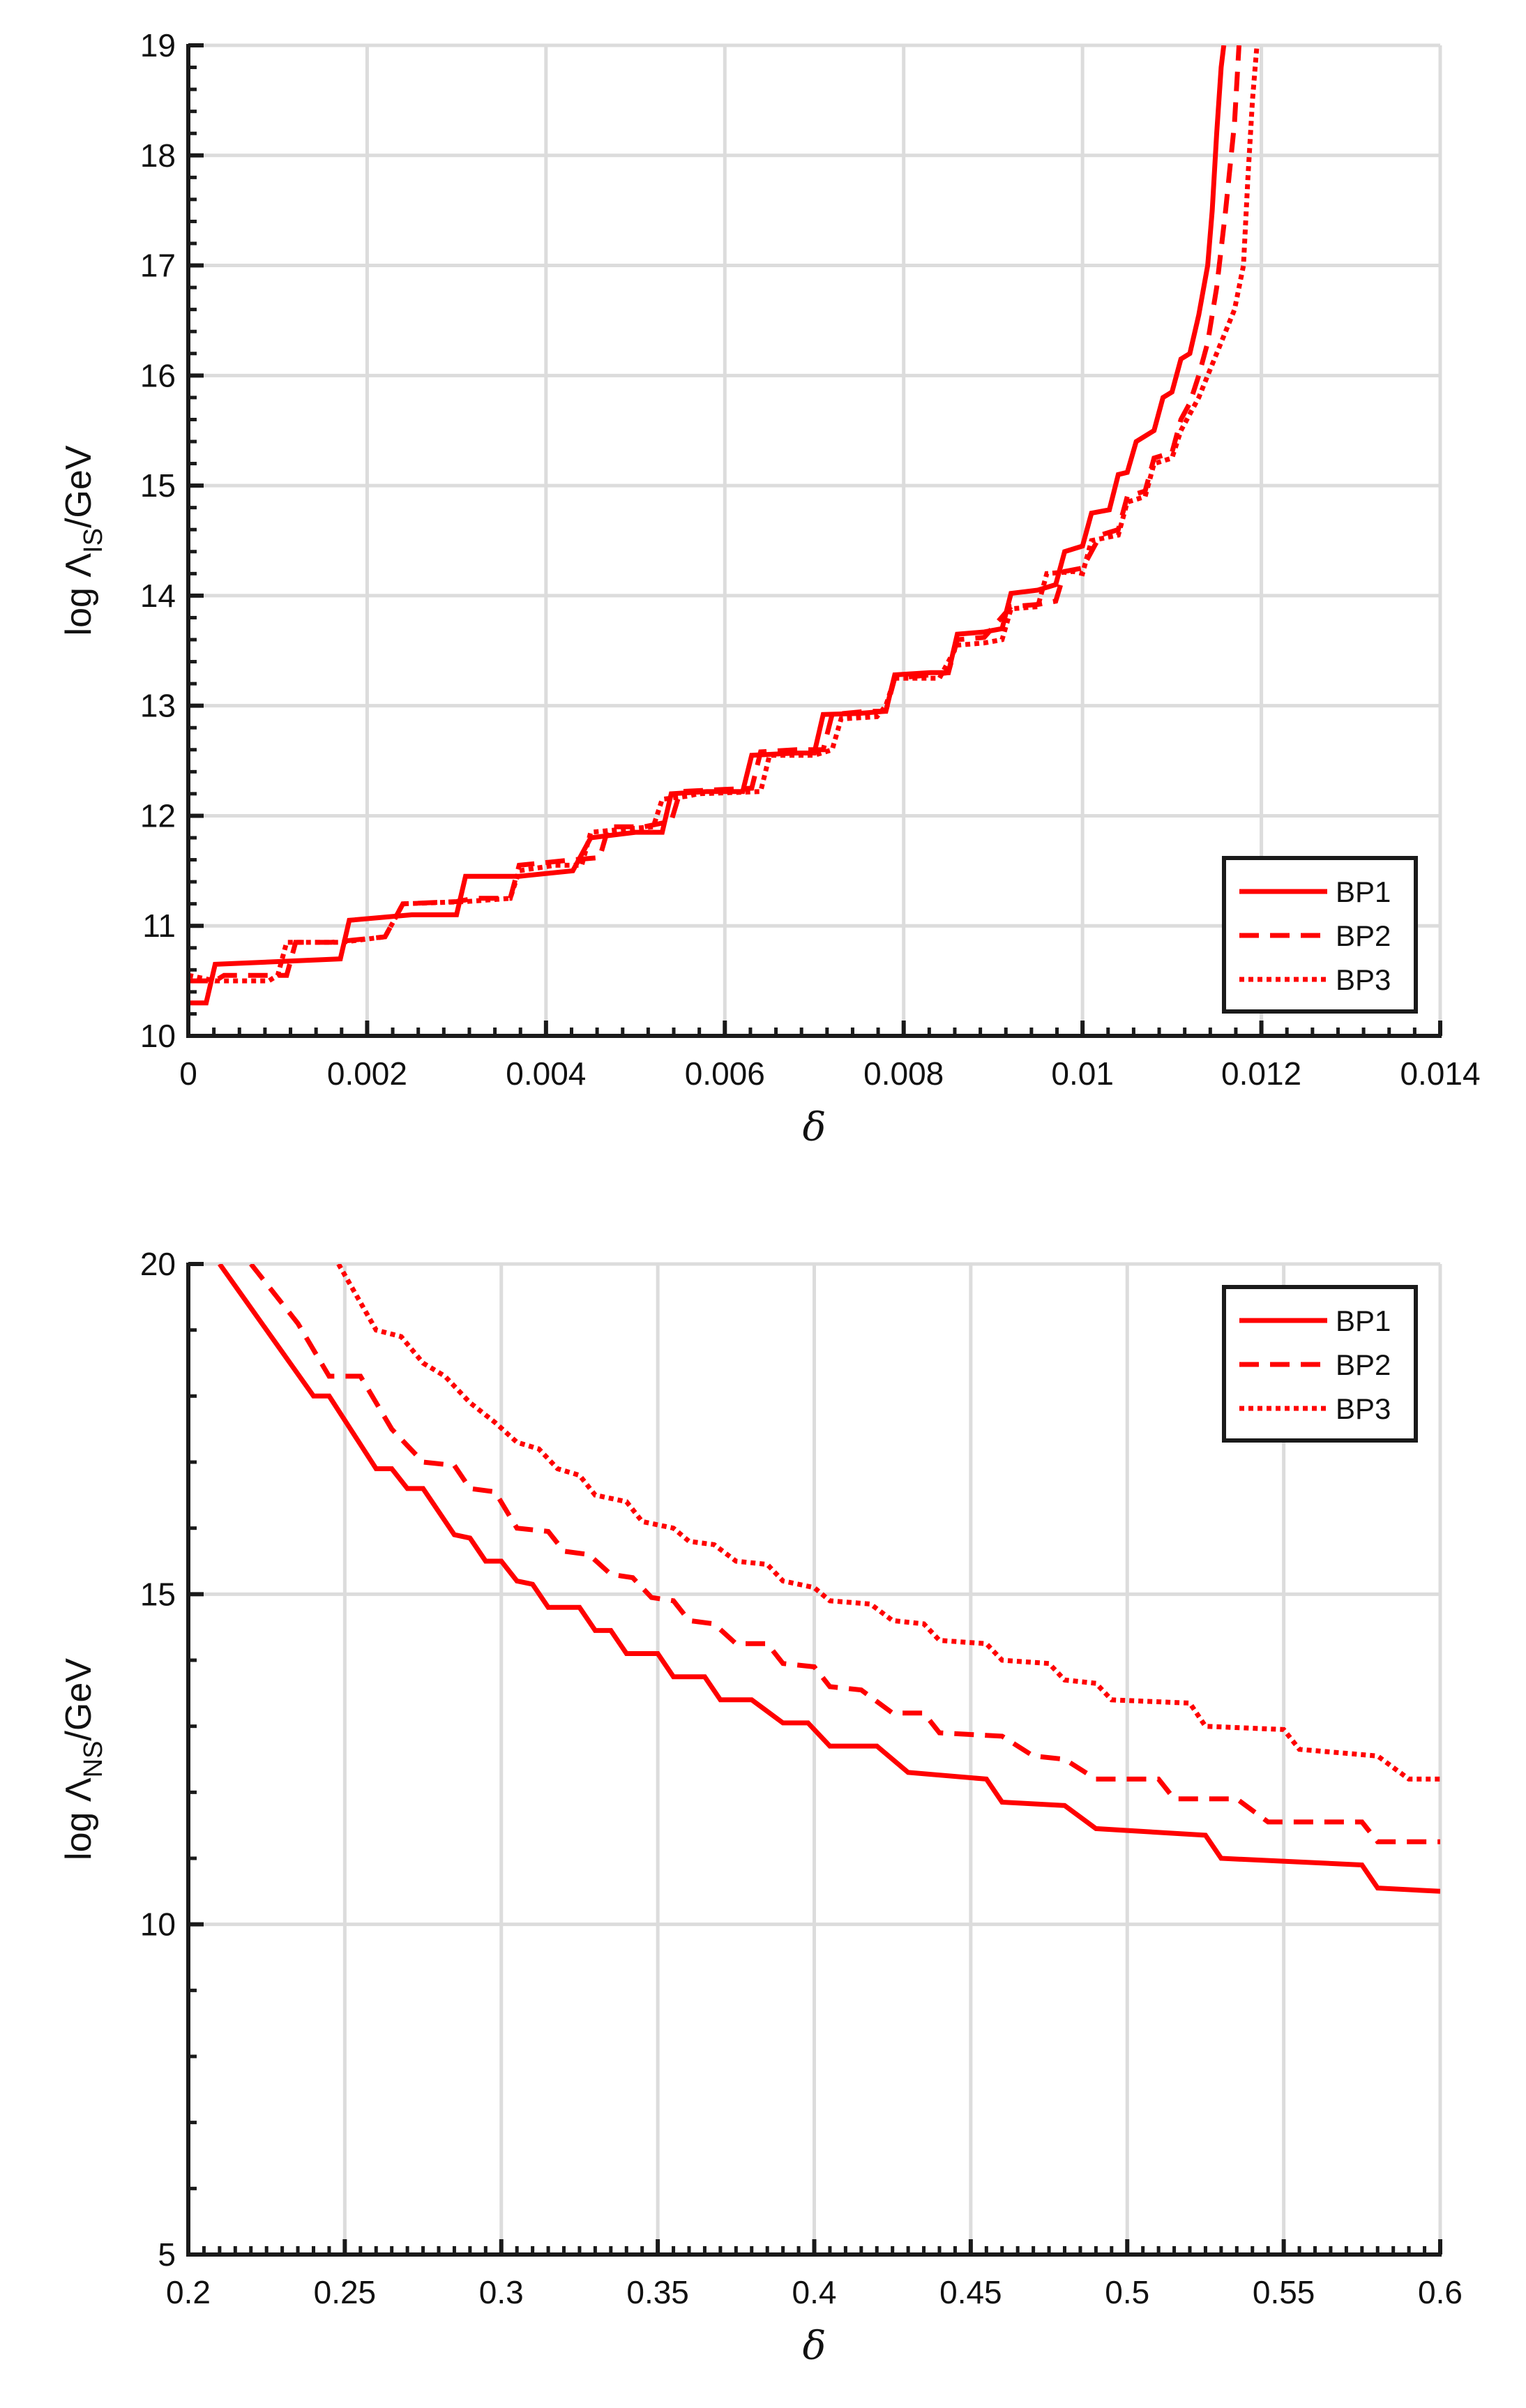 Image resolution: width=1526 pixels, height=2408 pixels. What do you see at coordinates (158, 596) in the screenshot?
I see `y-tick-label: 14` at bounding box center [158, 596].